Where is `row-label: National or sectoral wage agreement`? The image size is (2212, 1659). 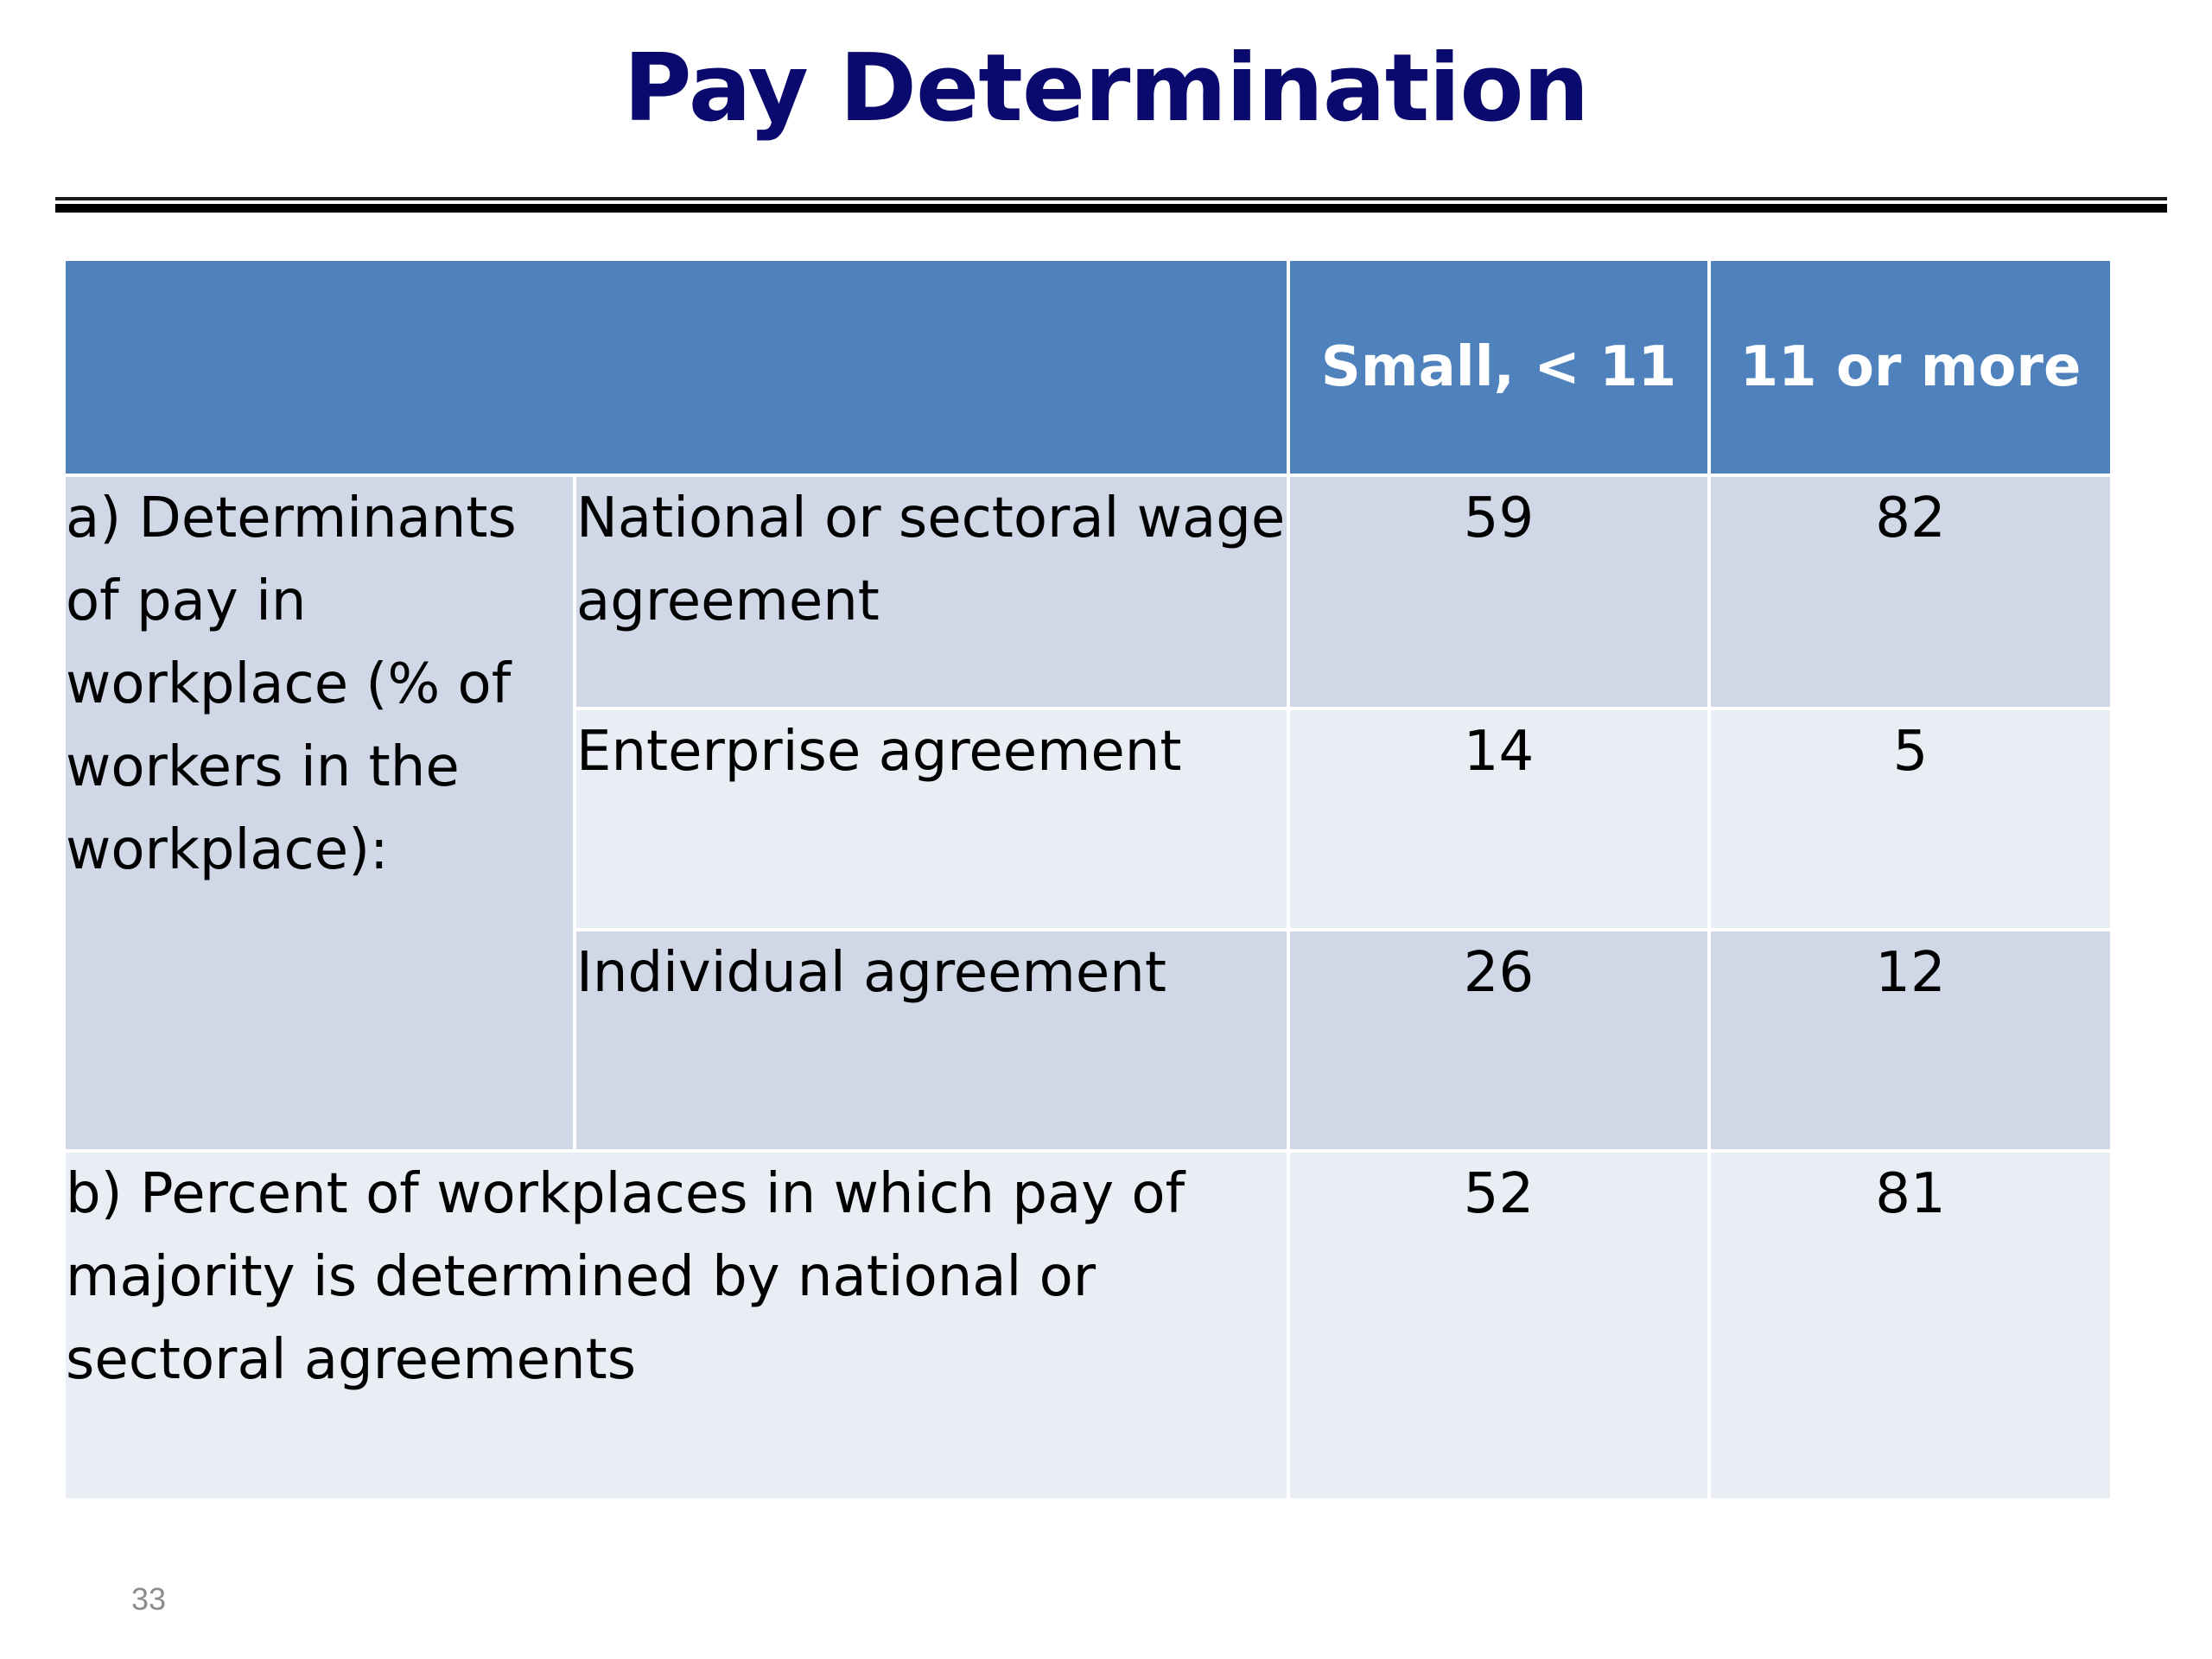
row-label: National or sectoral wage agreement is located at coordinates (932, 592).